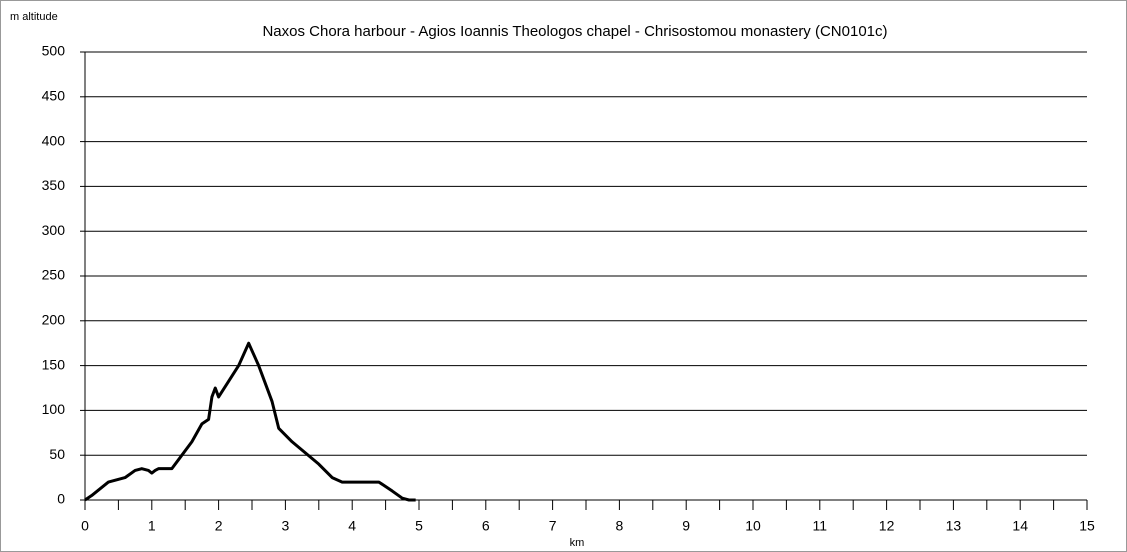 This screenshot has height=552, width=1127. I want to click on x-axis-label: km, so click(577, 543).